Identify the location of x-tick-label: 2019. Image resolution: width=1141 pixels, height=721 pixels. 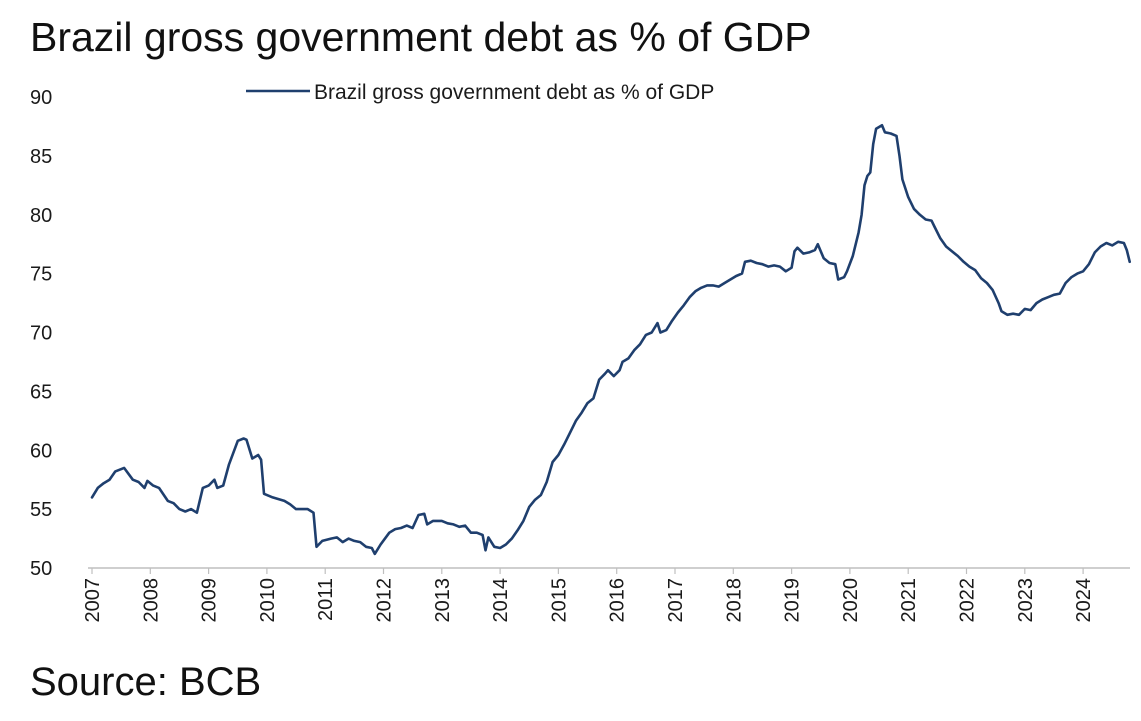
(793, 600).